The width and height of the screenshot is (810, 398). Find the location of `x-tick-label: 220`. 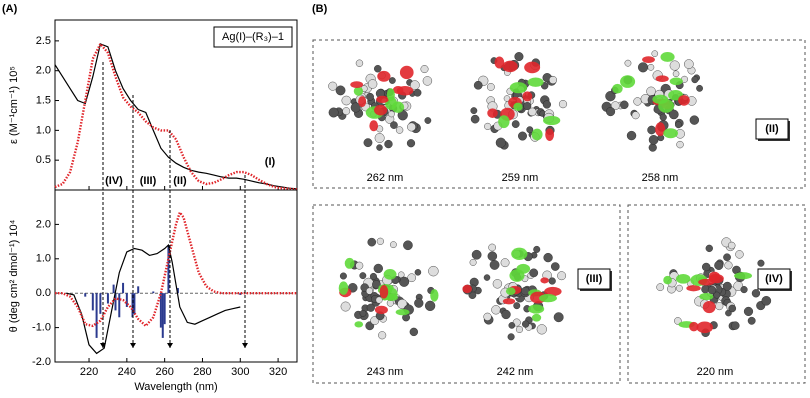

x-tick-label: 220 is located at coordinates (89, 372).